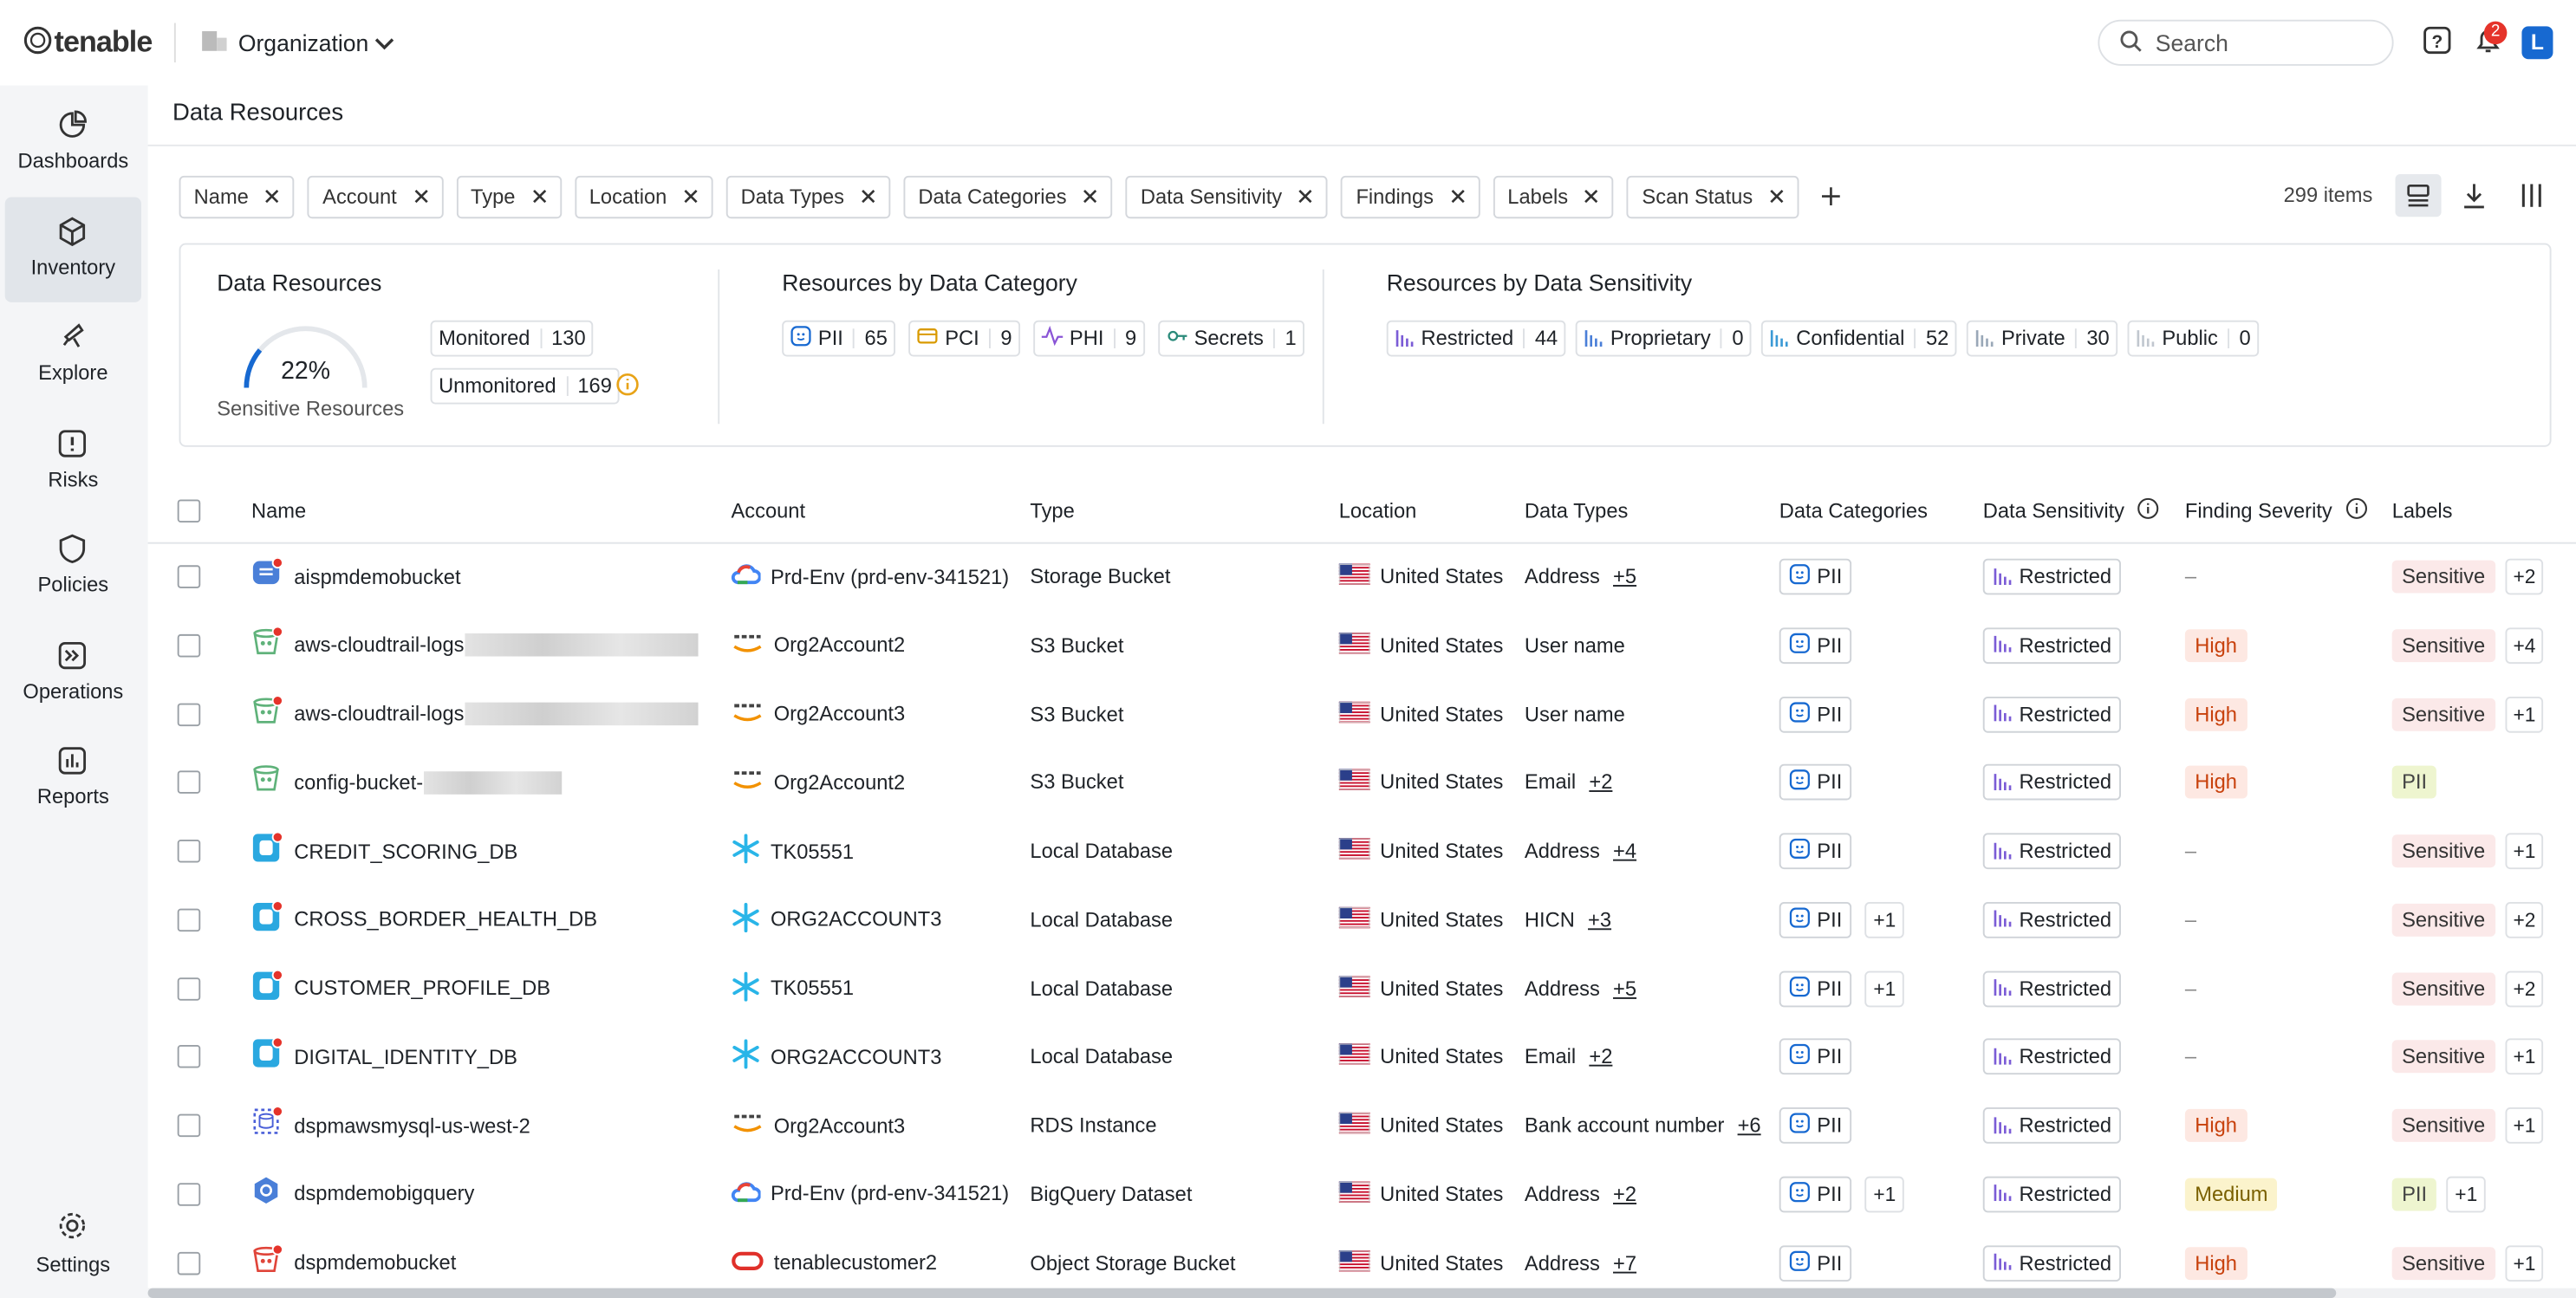  I want to click on org-switcher: Organization, so click(316, 42).